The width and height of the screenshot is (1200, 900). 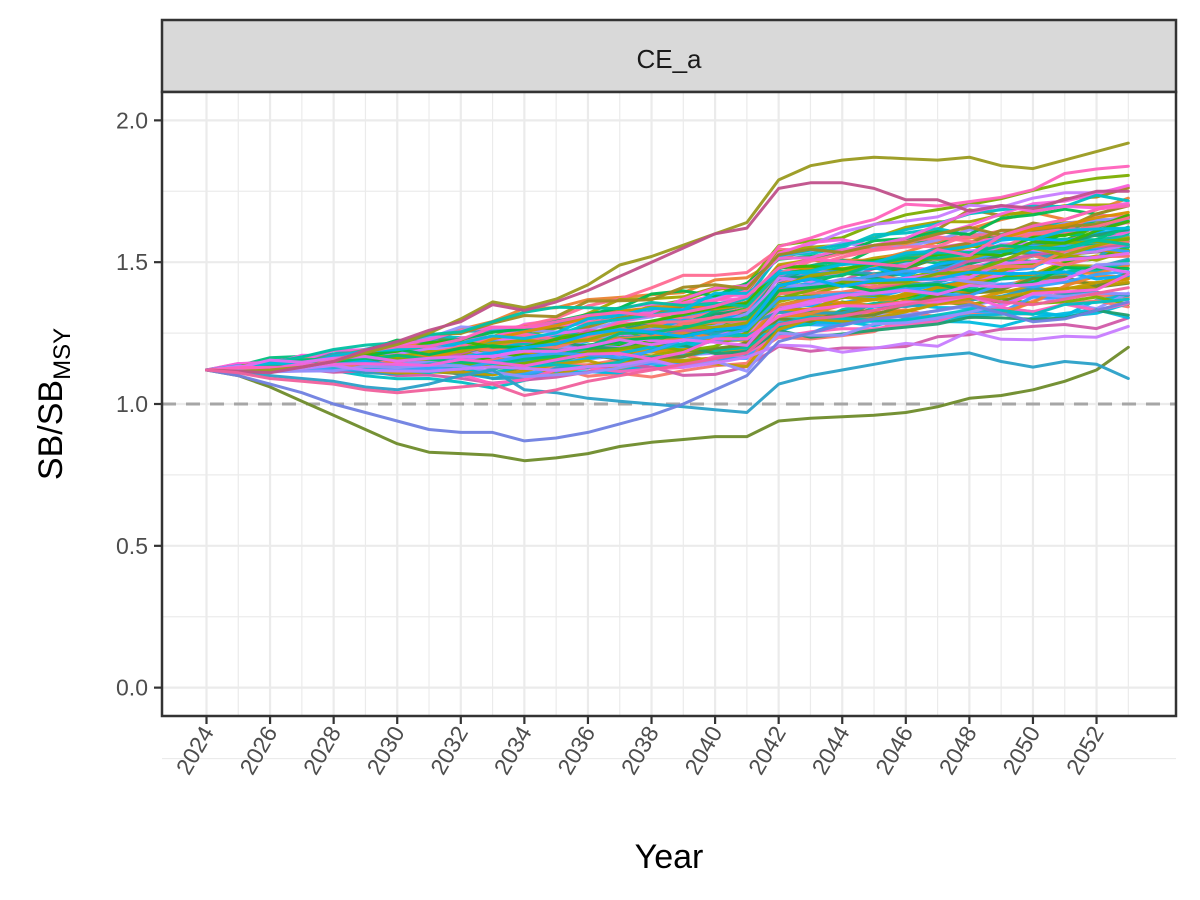 I want to click on y-axis-title: SB/SBMSY, so click(x=54, y=404).